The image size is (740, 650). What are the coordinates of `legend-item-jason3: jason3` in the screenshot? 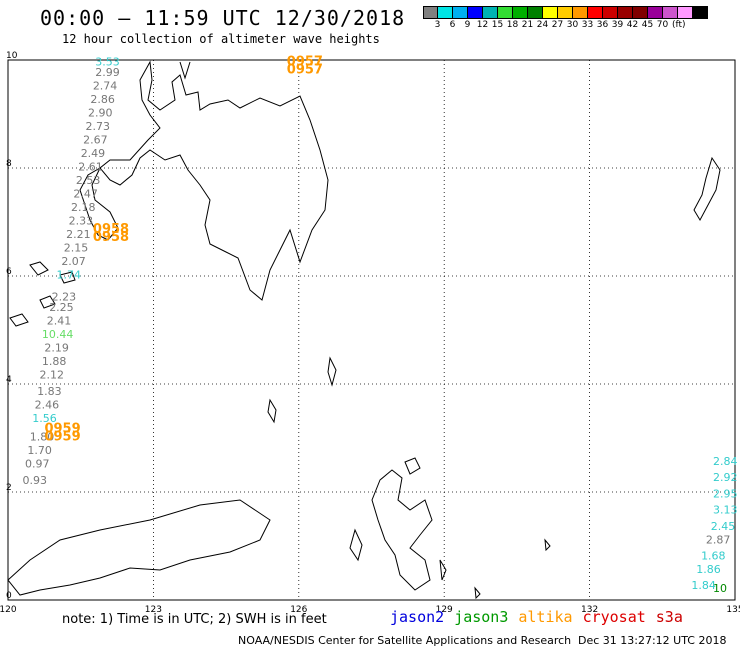 It's located at (481, 617).